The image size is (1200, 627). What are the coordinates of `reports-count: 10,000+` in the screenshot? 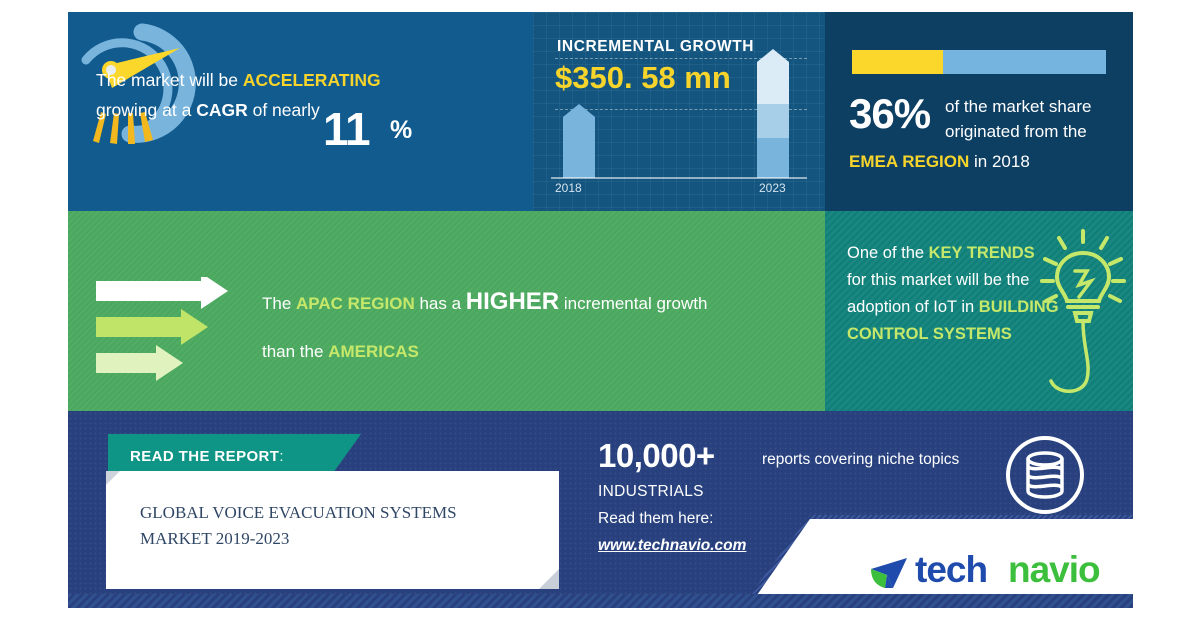 It's located at (656, 455).